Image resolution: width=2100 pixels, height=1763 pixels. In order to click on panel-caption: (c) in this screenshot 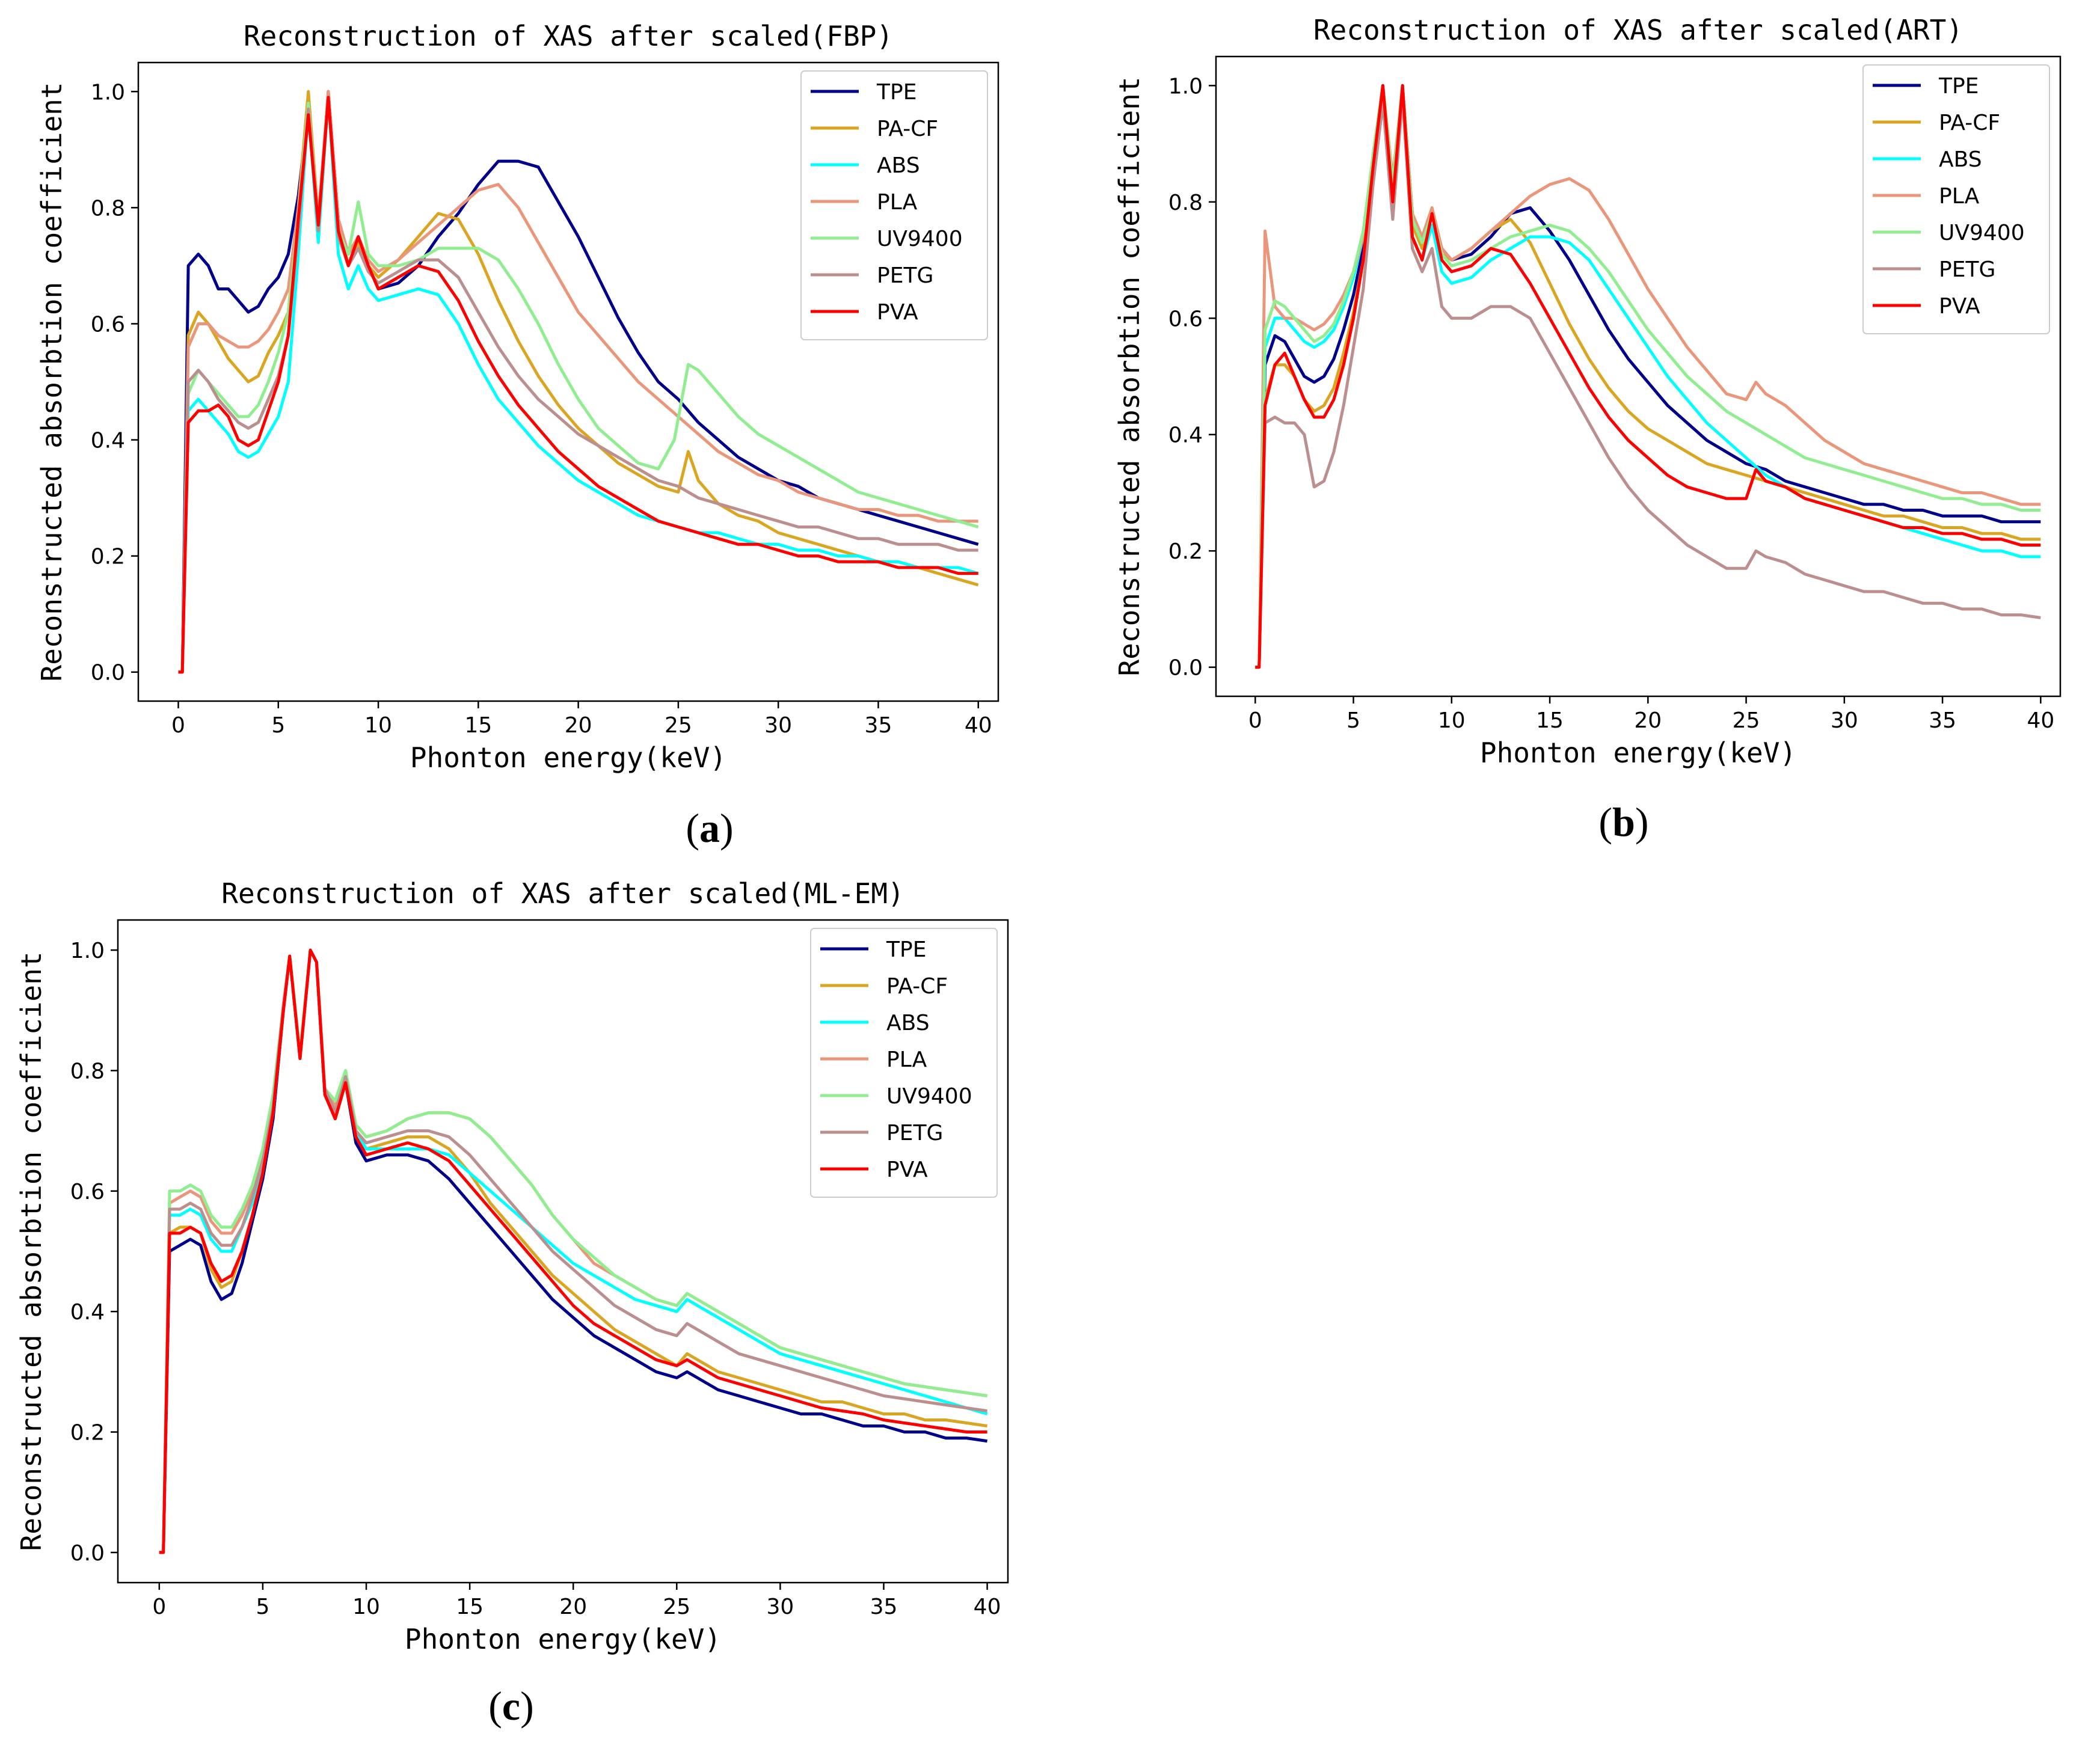, I will do `click(511, 1706)`.